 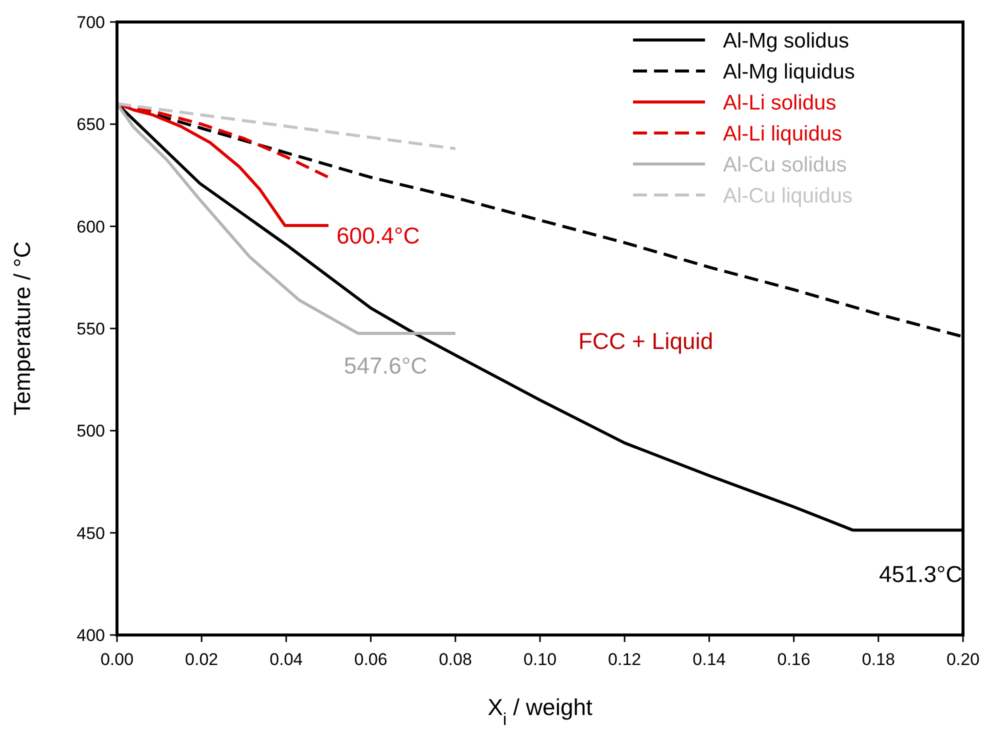 What do you see at coordinates (90, 226) in the screenshot?
I see `y-tick-label: 600` at bounding box center [90, 226].